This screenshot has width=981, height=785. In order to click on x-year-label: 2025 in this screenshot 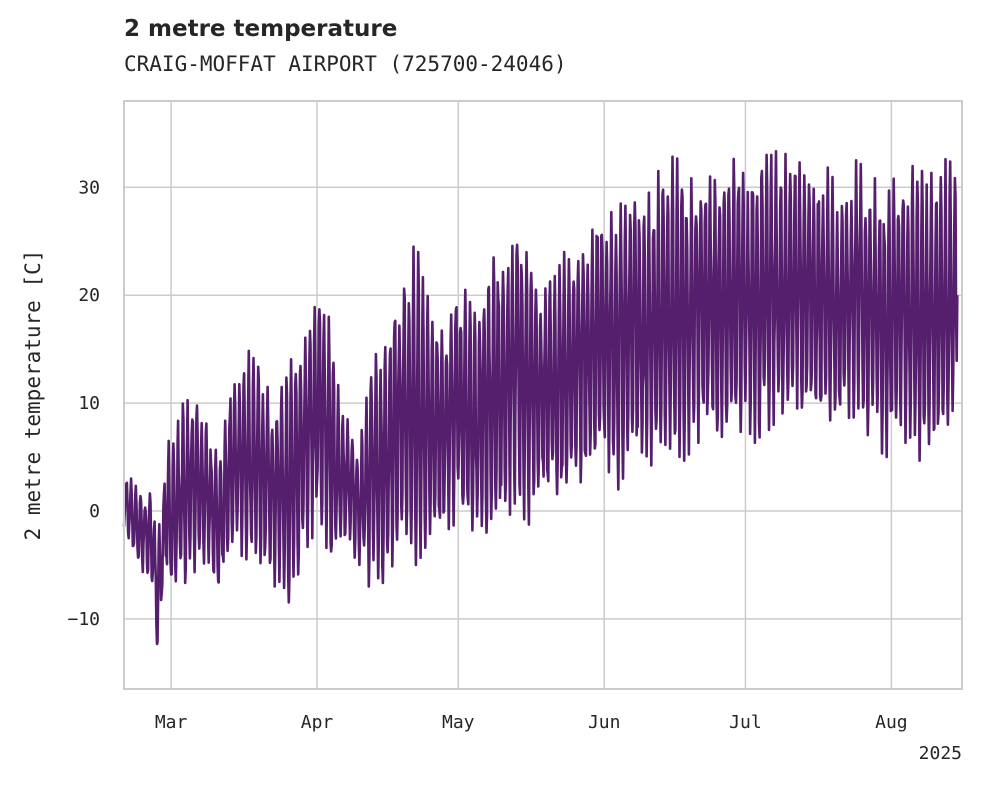, I will do `click(940, 753)`.